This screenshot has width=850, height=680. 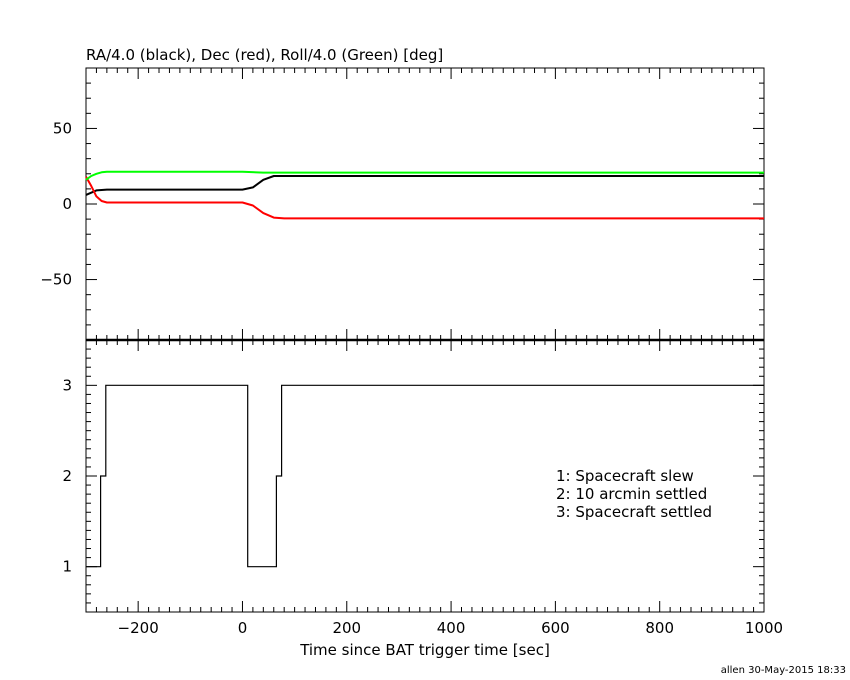 I want to click on top-y-tick-label: 0, so click(x=67, y=204).